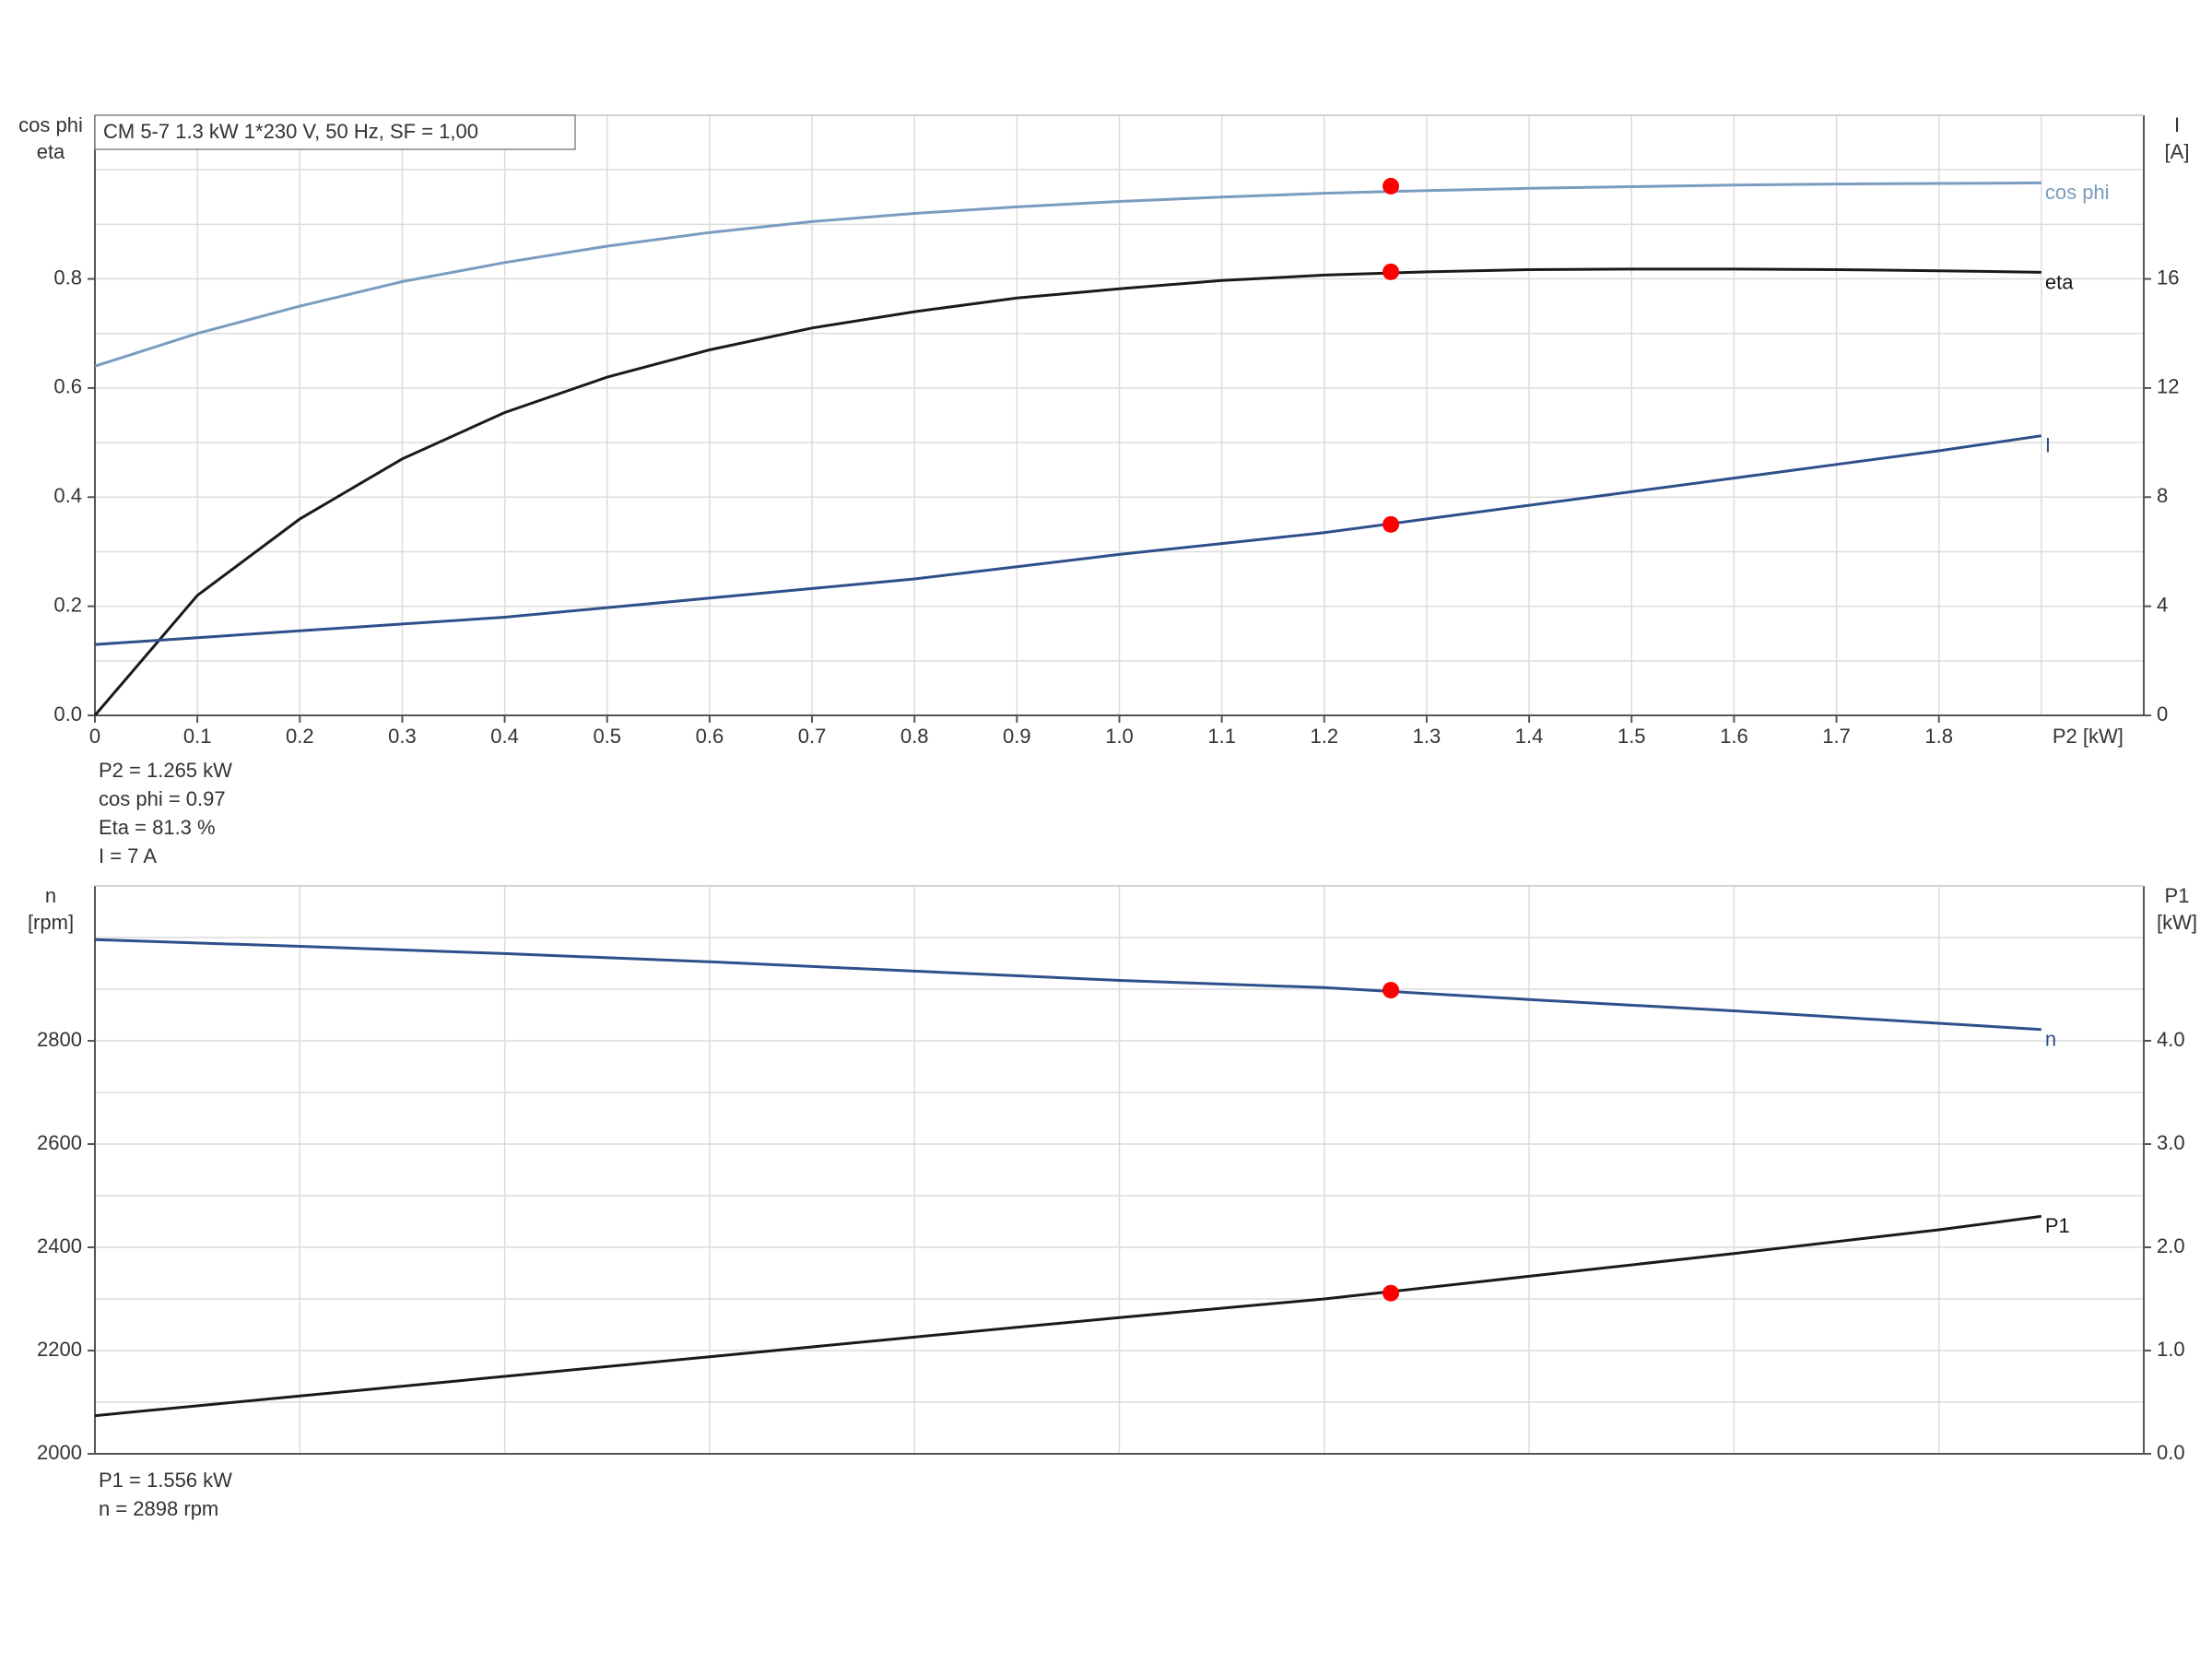 The width and height of the screenshot is (2212, 1664). What do you see at coordinates (710, 736) in the screenshot?
I see `x-tick-label: 0.6` at bounding box center [710, 736].